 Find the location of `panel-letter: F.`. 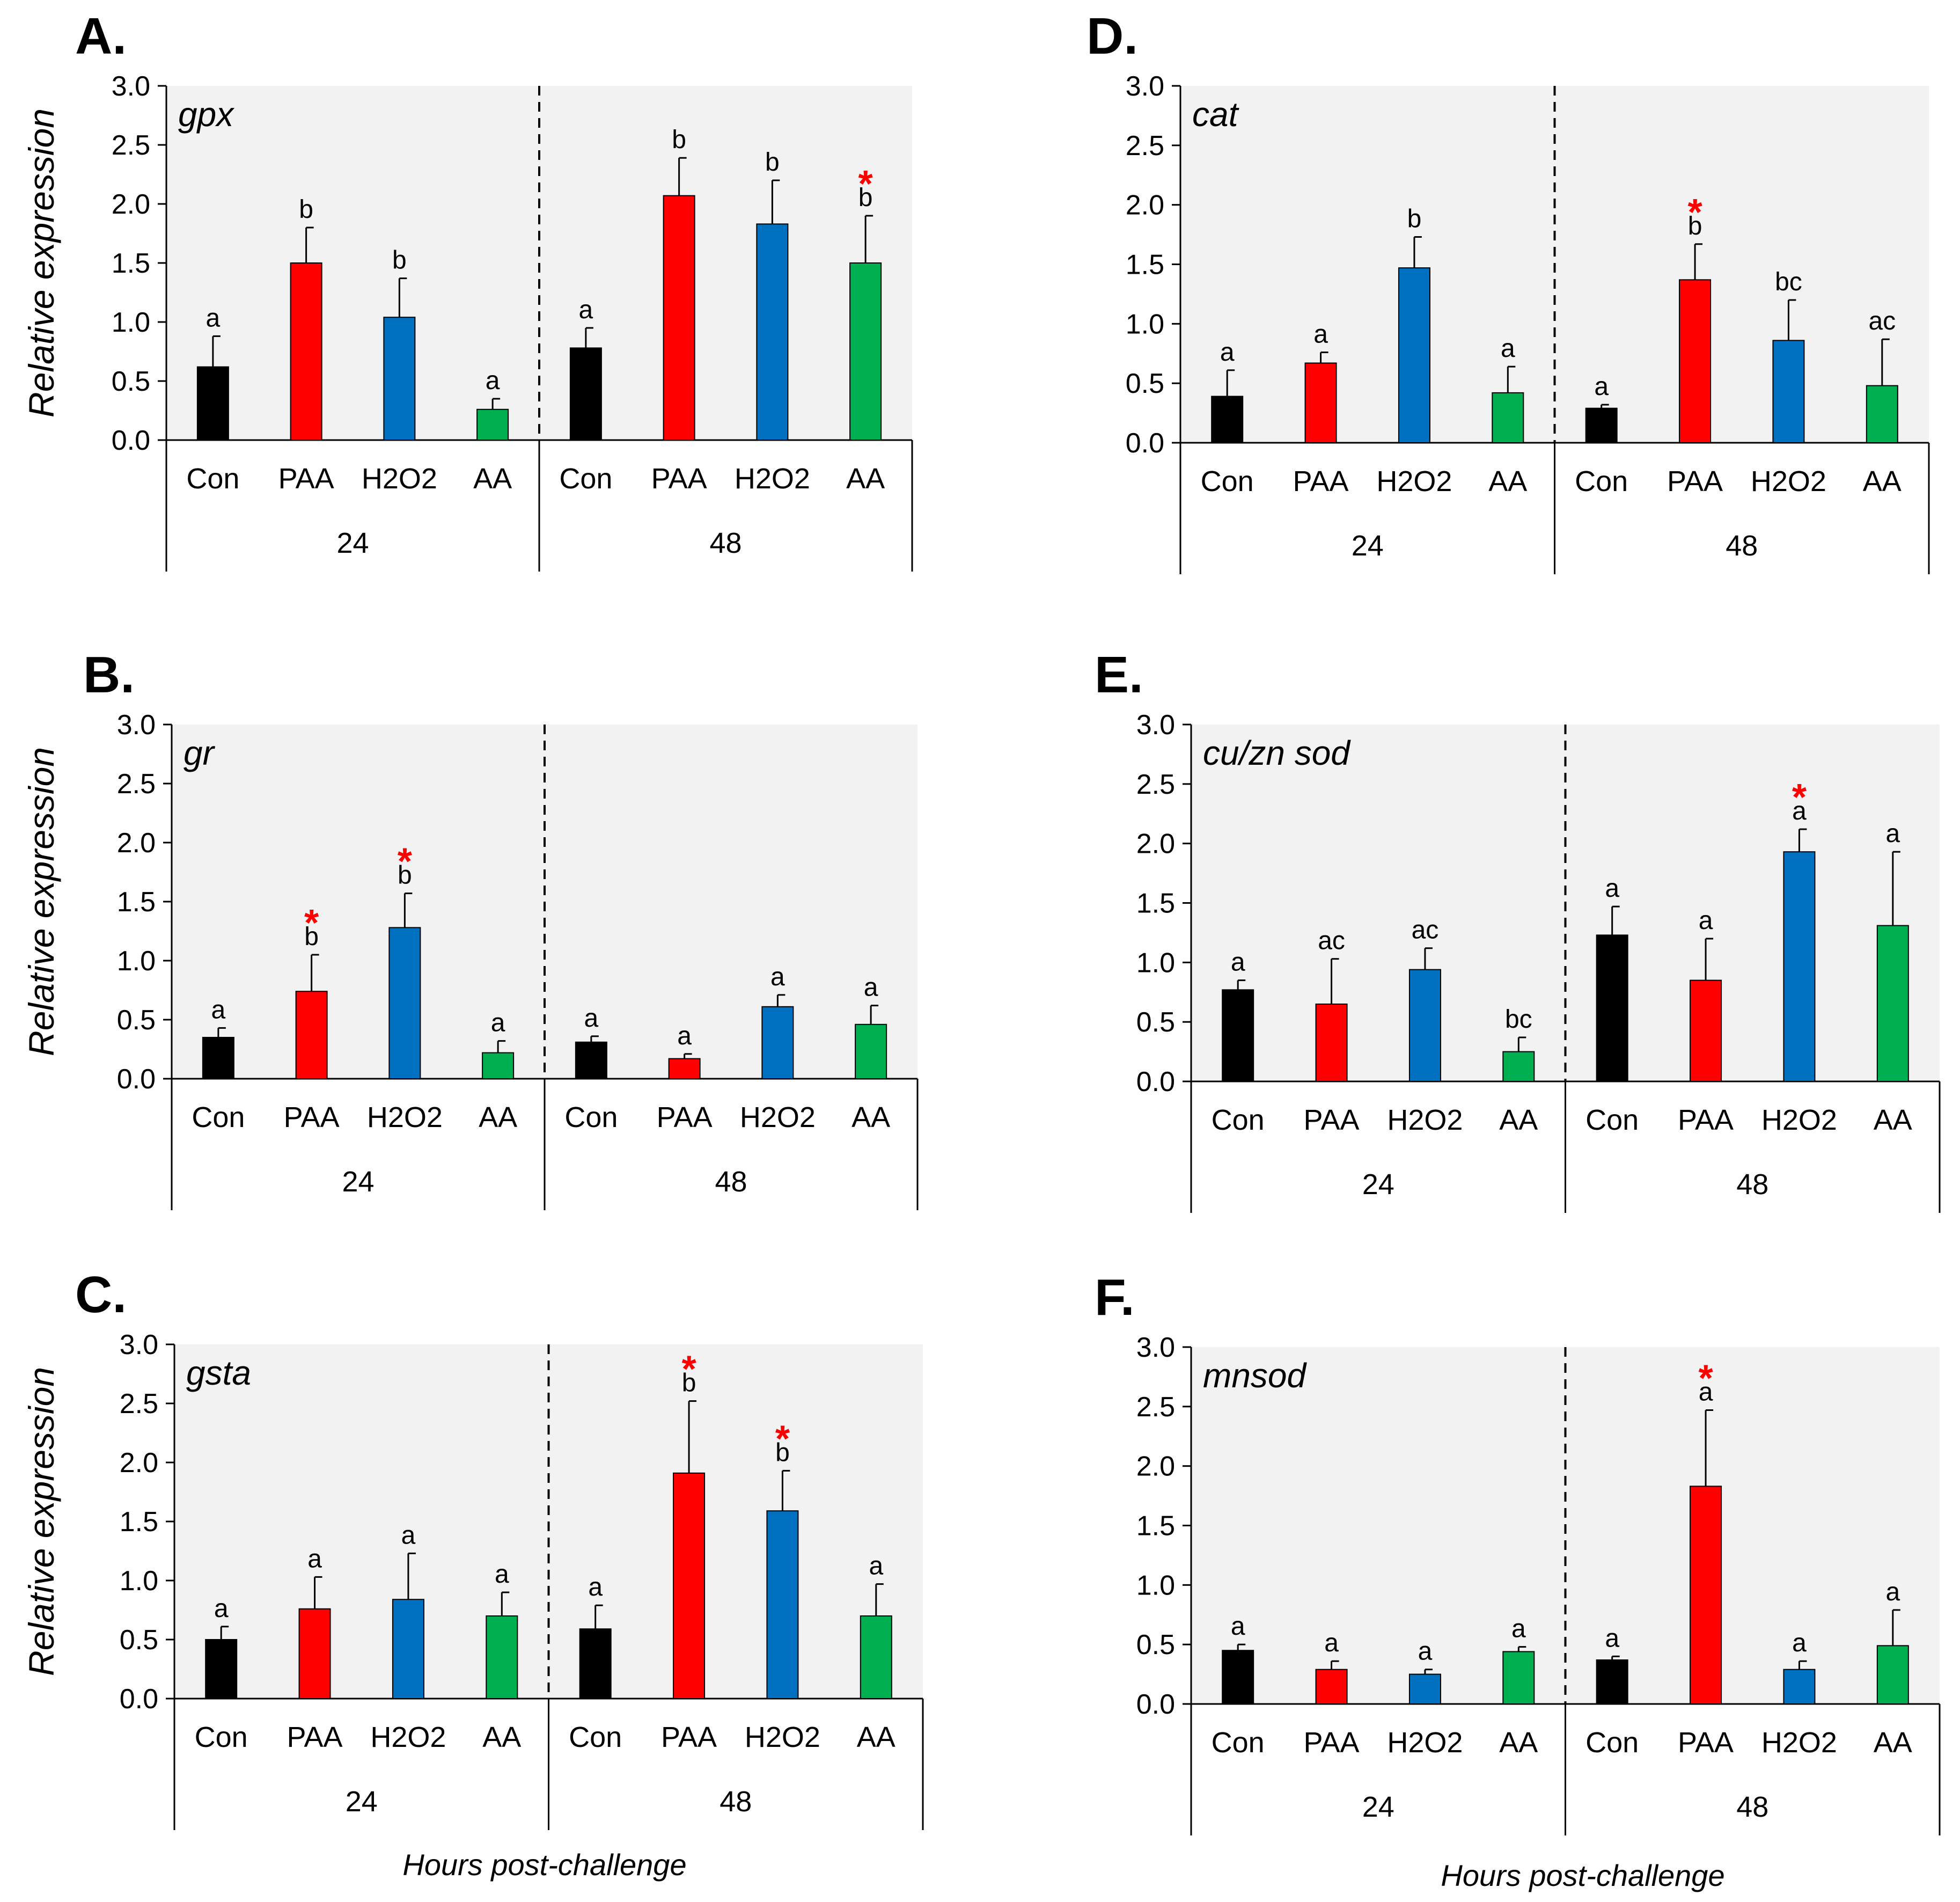

panel-letter: F. is located at coordinates (1115, 1297).